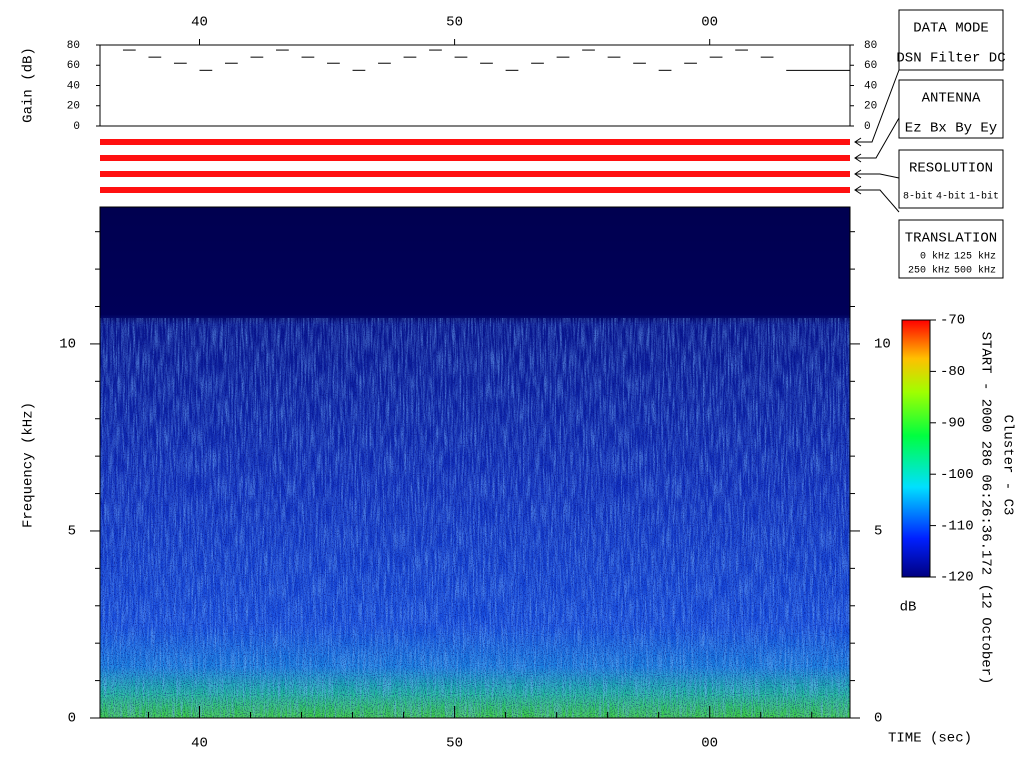  Describe the element at coordinates (475, 166) in the screenshot. I see `mode-bars` at that location.